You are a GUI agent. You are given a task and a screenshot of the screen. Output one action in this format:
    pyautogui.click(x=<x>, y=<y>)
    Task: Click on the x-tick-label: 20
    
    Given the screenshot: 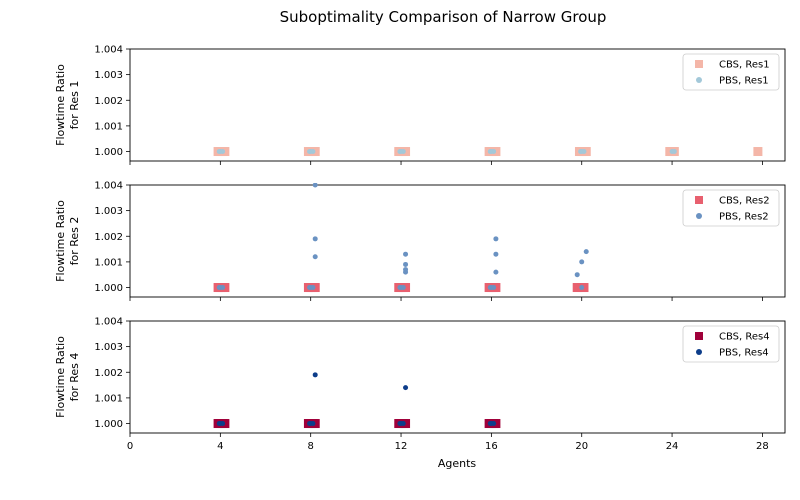 What is the action you would take?
    pyautogui.click(x=581, y=446)
    